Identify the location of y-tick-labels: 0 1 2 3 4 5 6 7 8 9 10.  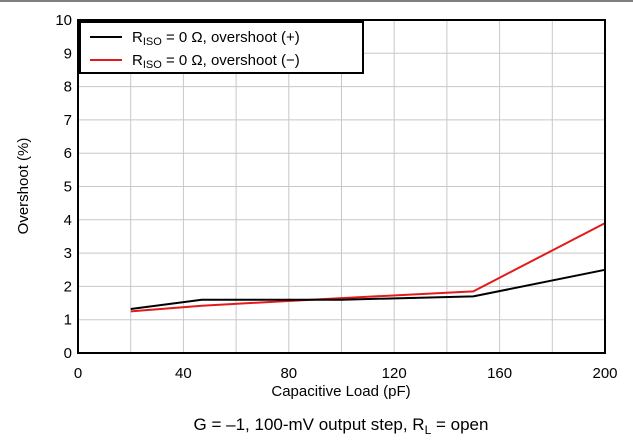
(63, 187).